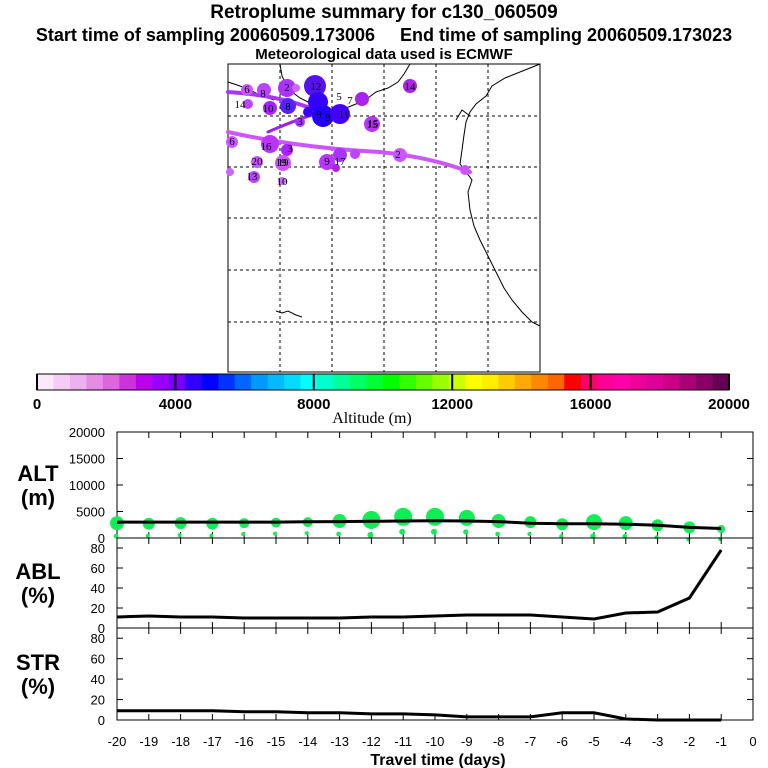  I want to click on y-tick-label: 15000, so click(87, 459).